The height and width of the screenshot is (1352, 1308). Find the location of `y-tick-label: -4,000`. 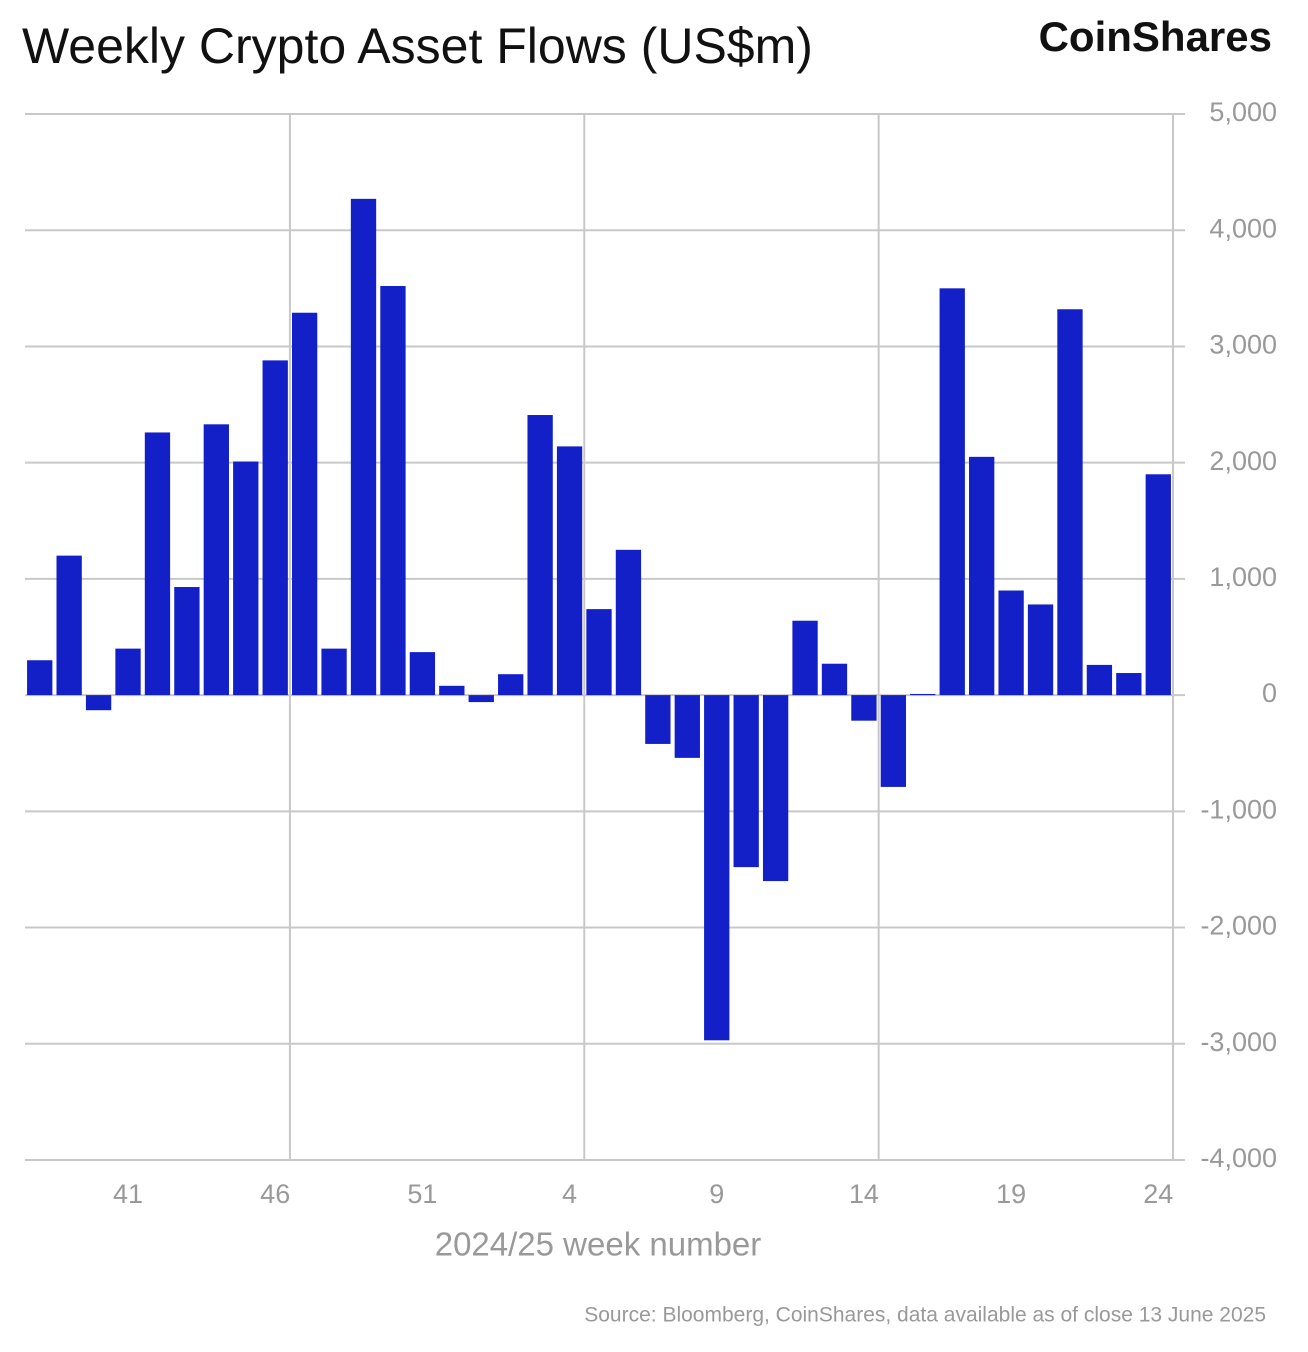

y-tick-label: -4,000 is located at coordinates (1238, 1158).